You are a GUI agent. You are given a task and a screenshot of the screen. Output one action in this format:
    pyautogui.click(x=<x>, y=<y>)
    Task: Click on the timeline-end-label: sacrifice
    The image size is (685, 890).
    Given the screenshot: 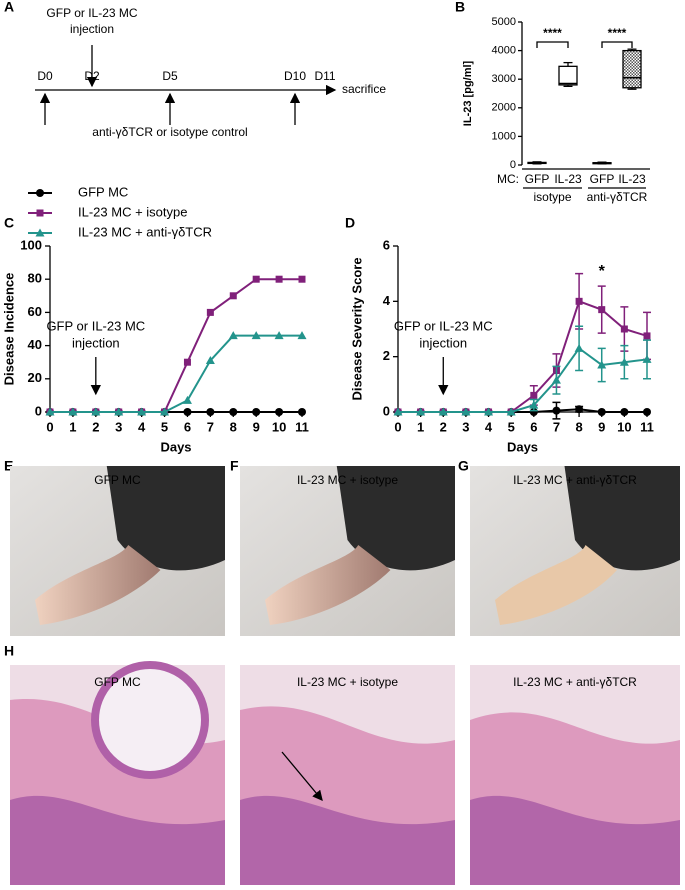 What is the action you would take?
    pyautogui.click(x=364, y=89)
    